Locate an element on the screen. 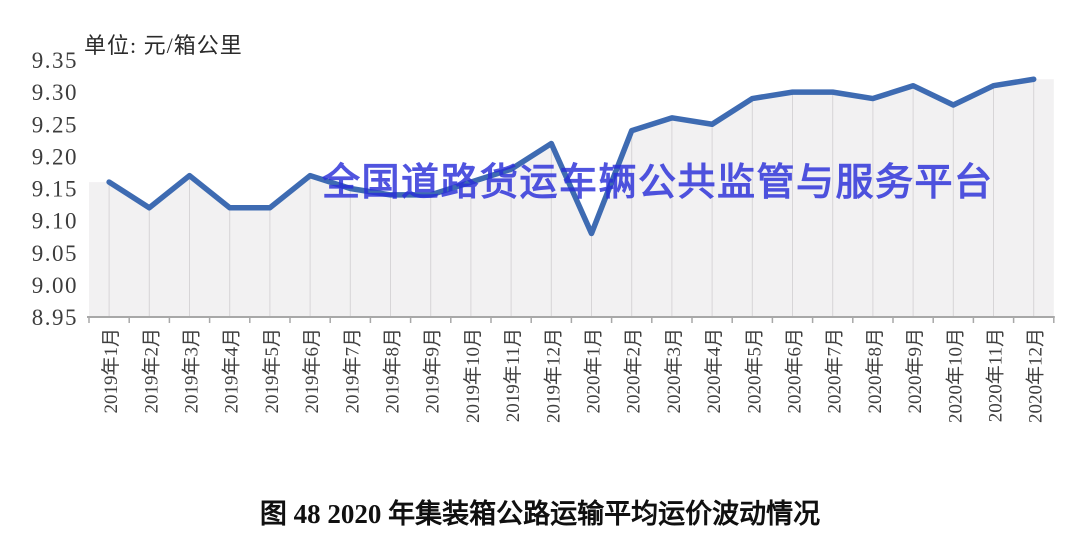 This screenshot has height=555, width=1080. svg-text: 2020年7月 is located at coordinates (835, 371).